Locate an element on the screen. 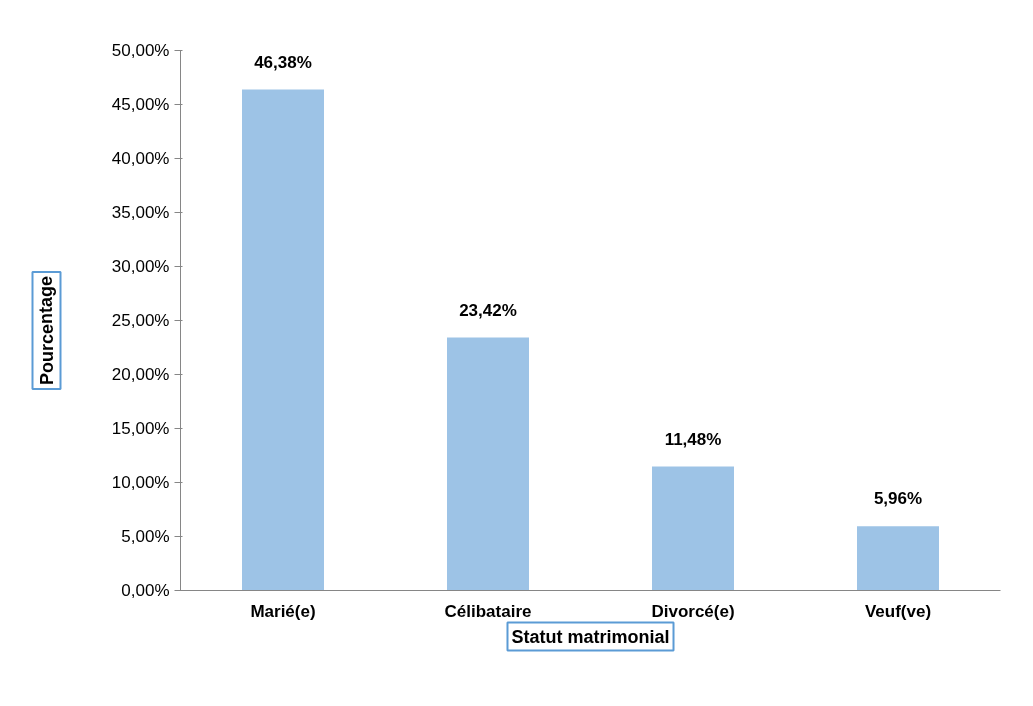  y-tick-label: 45,00% is located at coordinates (140, 104).